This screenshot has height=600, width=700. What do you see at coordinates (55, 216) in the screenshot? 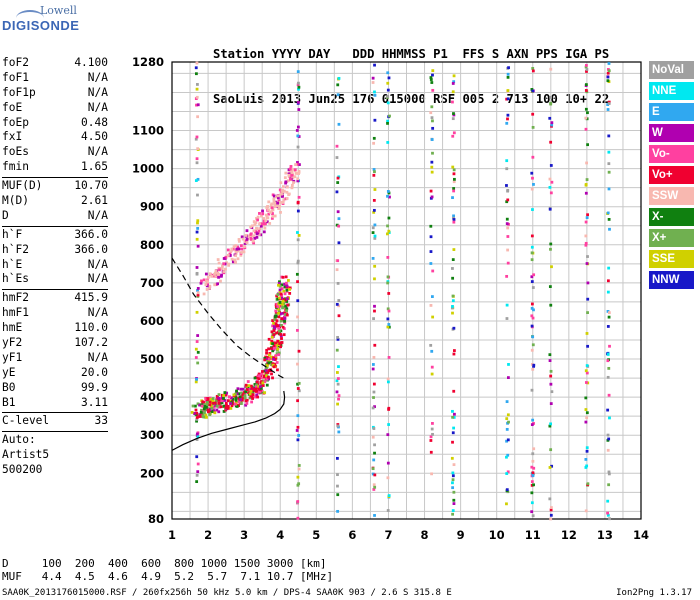
I see `param-row: D N/A` at bounding box center [55, 216].